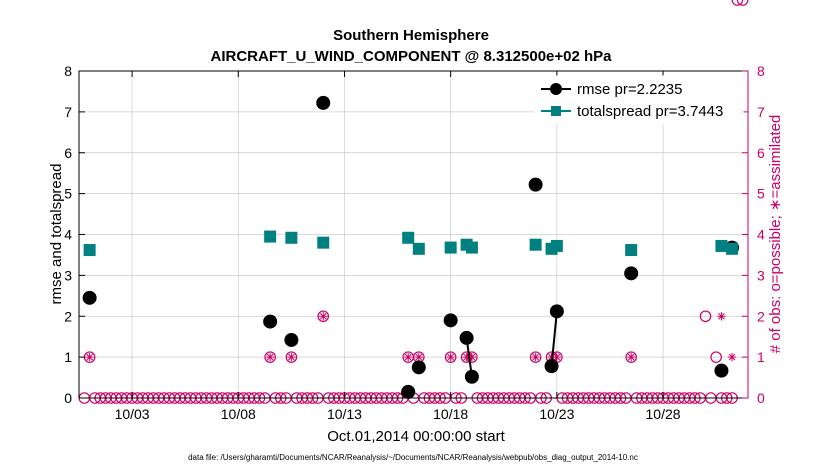 The image size is (830, 470). I want to click on legend-rmse-marker, so click(556, 89).